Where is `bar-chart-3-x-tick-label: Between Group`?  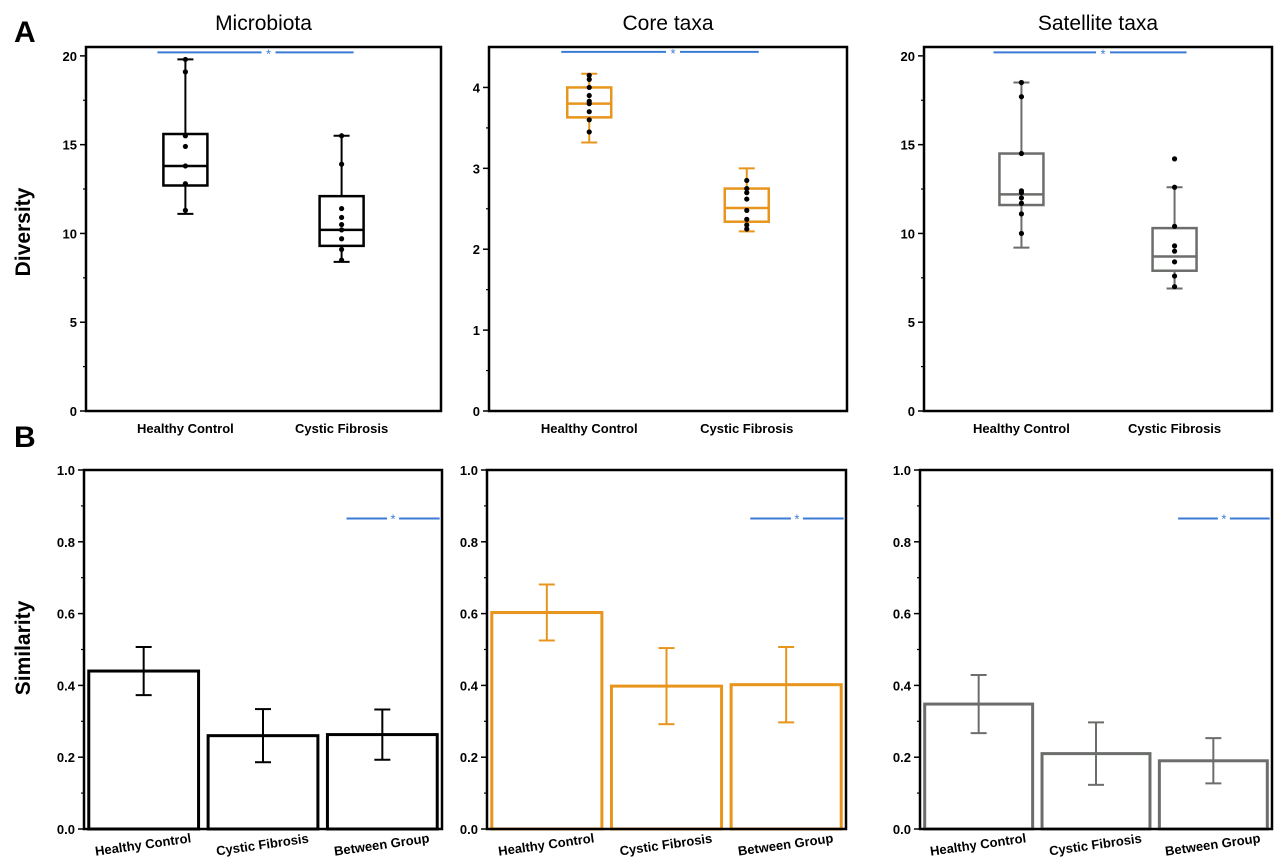 bar-chart-3-x-tick-label: Between Group is located at coordinates (1212, 844).